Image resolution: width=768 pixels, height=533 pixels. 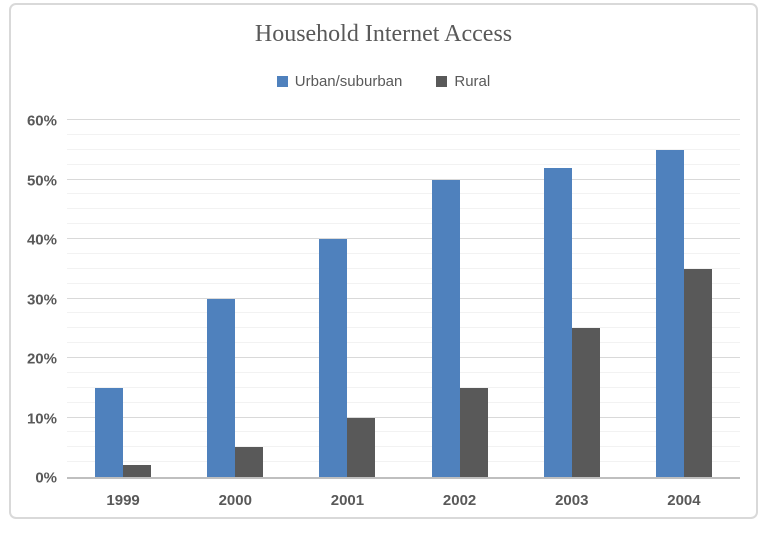 I want to click on bar-rural-2003, so click(x=585, y=402).